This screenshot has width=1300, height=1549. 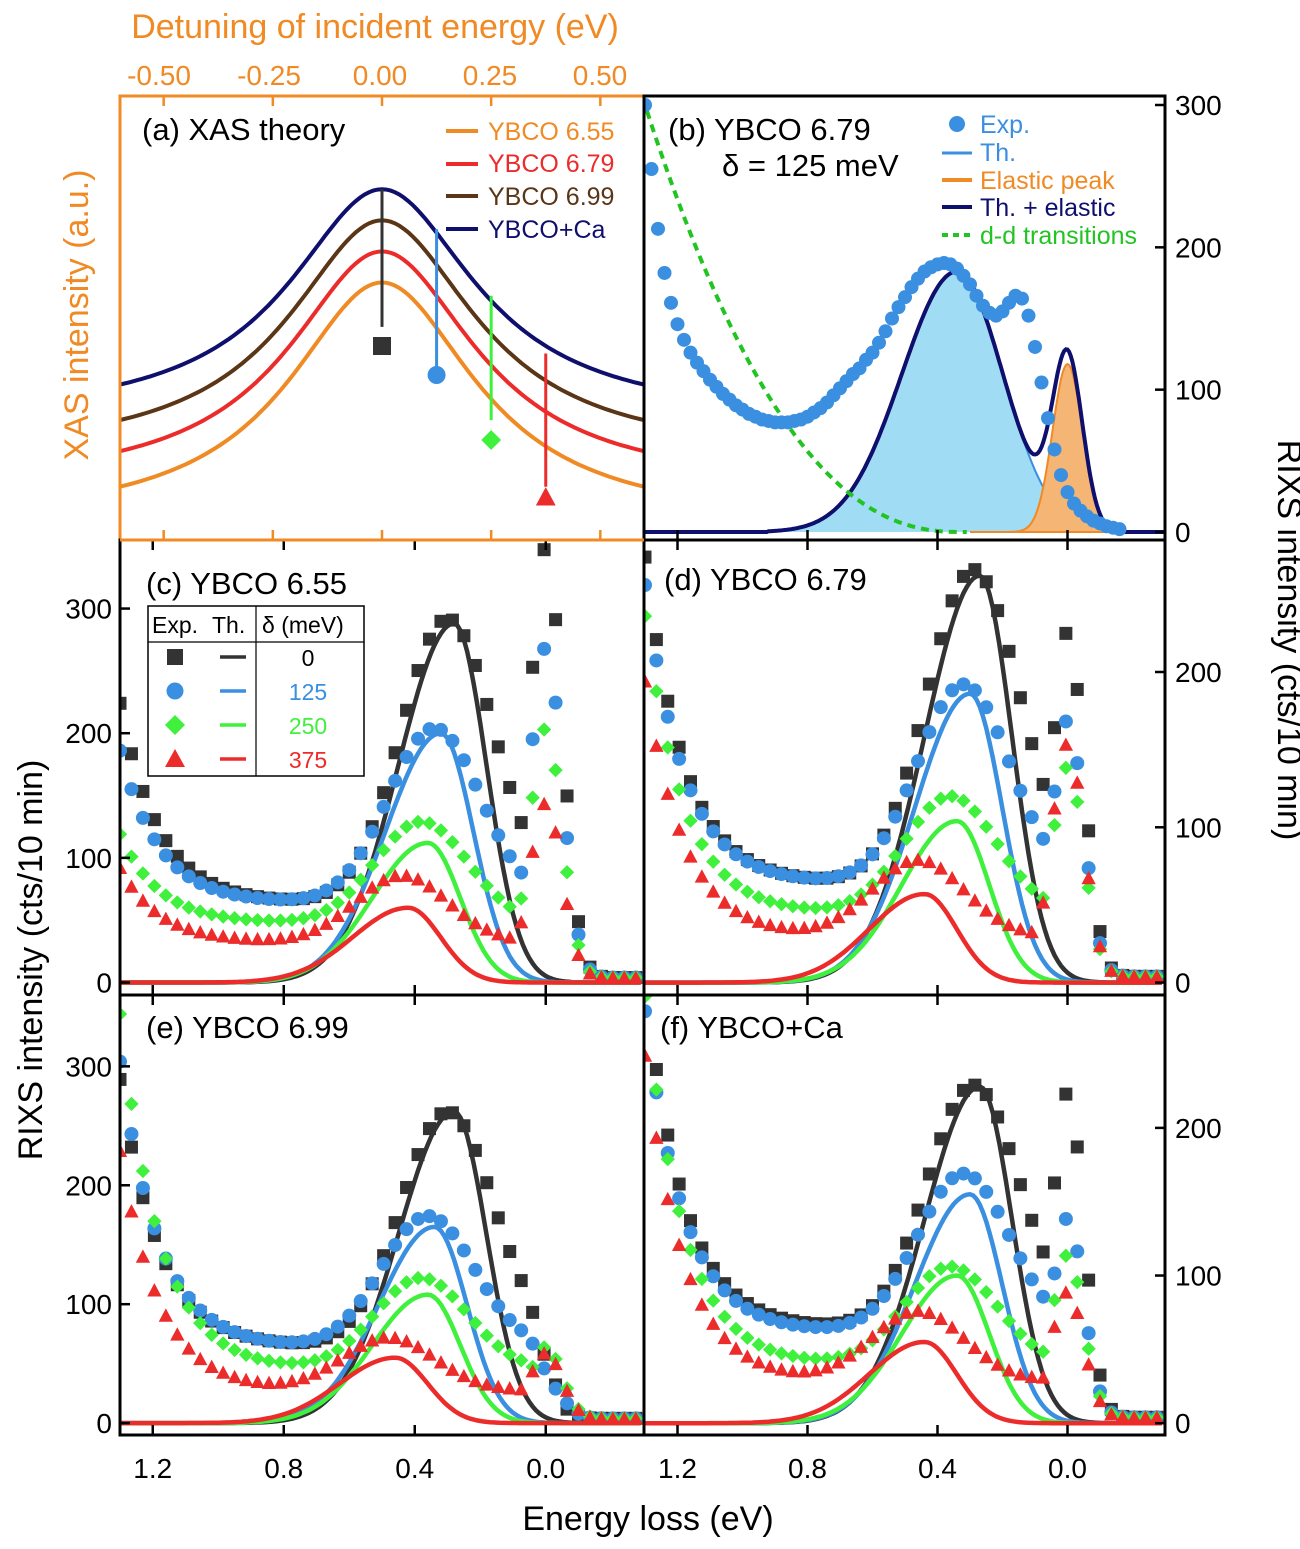 I want to click on top-axis-label: Detuning of incident energy (eV), so click(x=375, y=27).